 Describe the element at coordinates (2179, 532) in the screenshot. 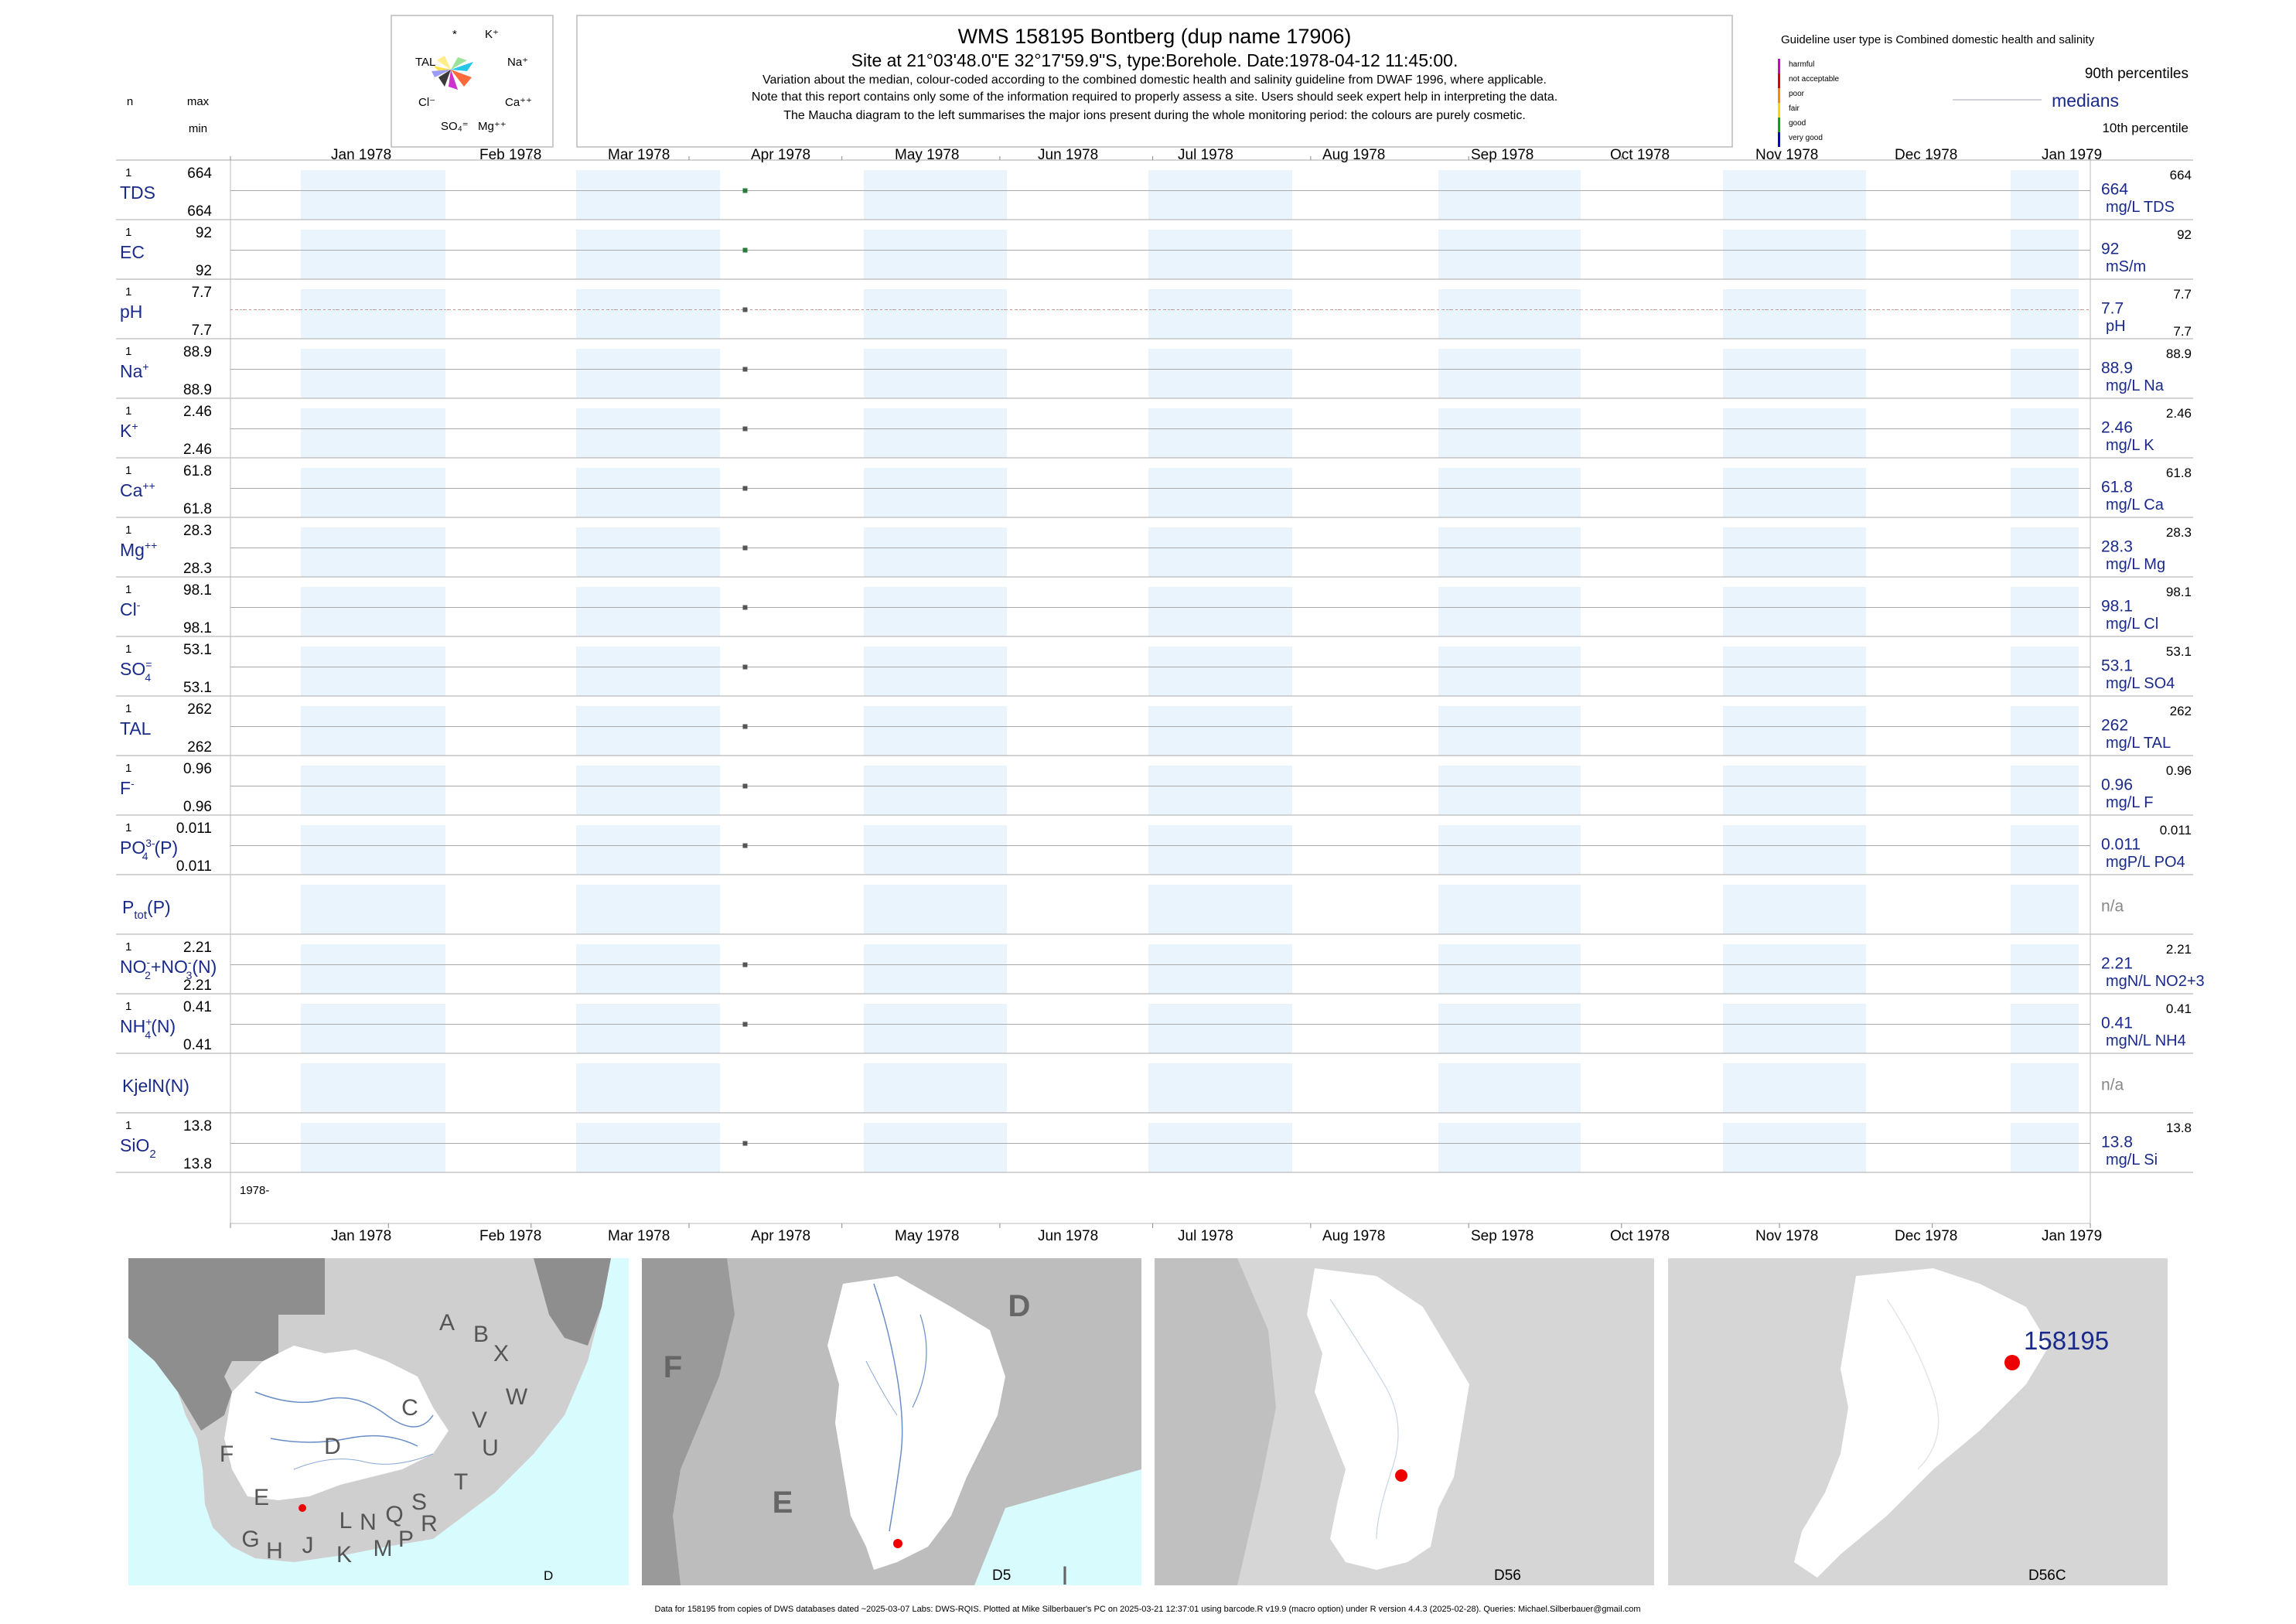

I see `p90-value: 28.3` at that location.